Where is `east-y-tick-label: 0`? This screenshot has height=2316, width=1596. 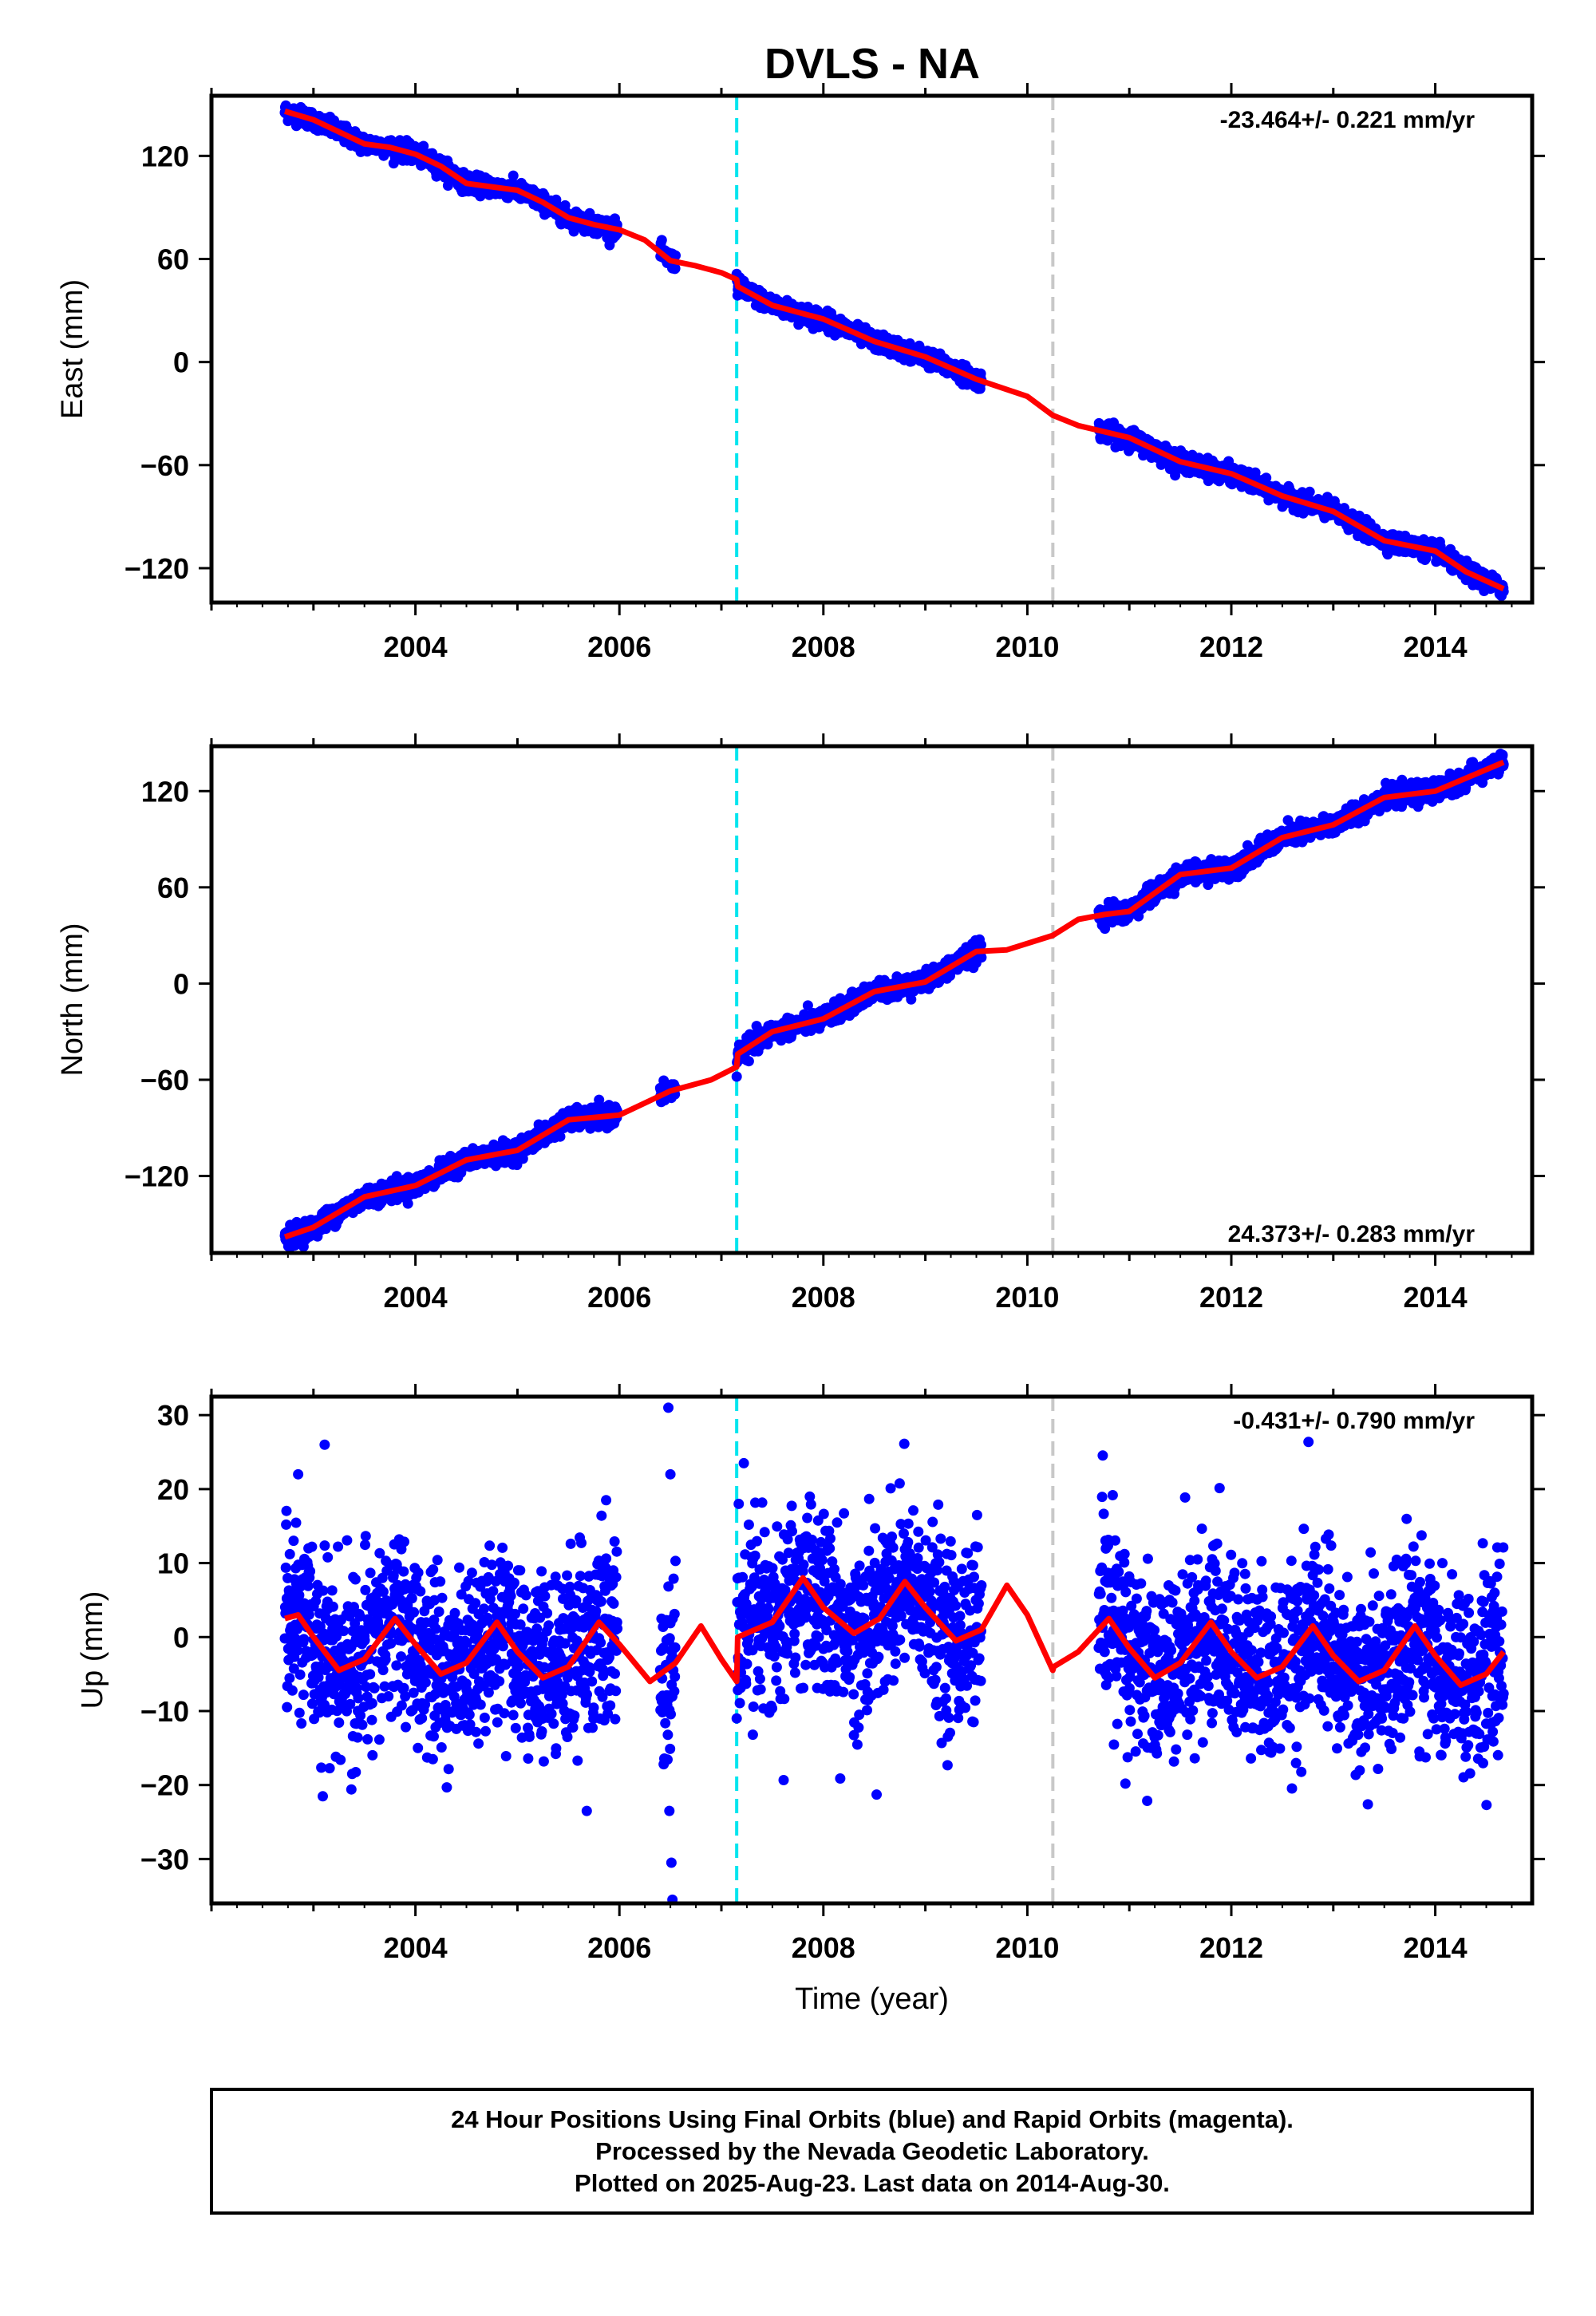 east-y-tick-label: 0 is located at coordinates (181, 362).